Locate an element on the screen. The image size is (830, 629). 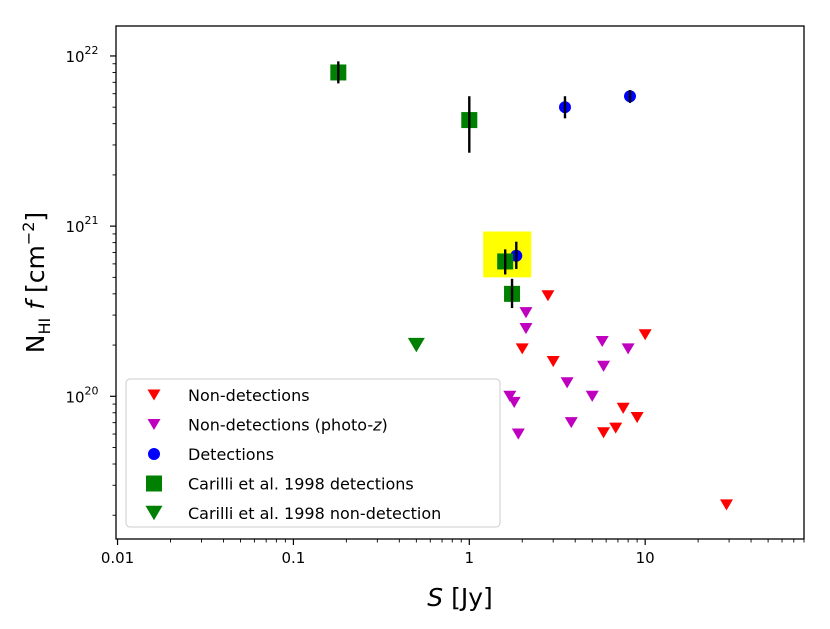
y-tick-label: 1021 is located at coordinates (81, 225).